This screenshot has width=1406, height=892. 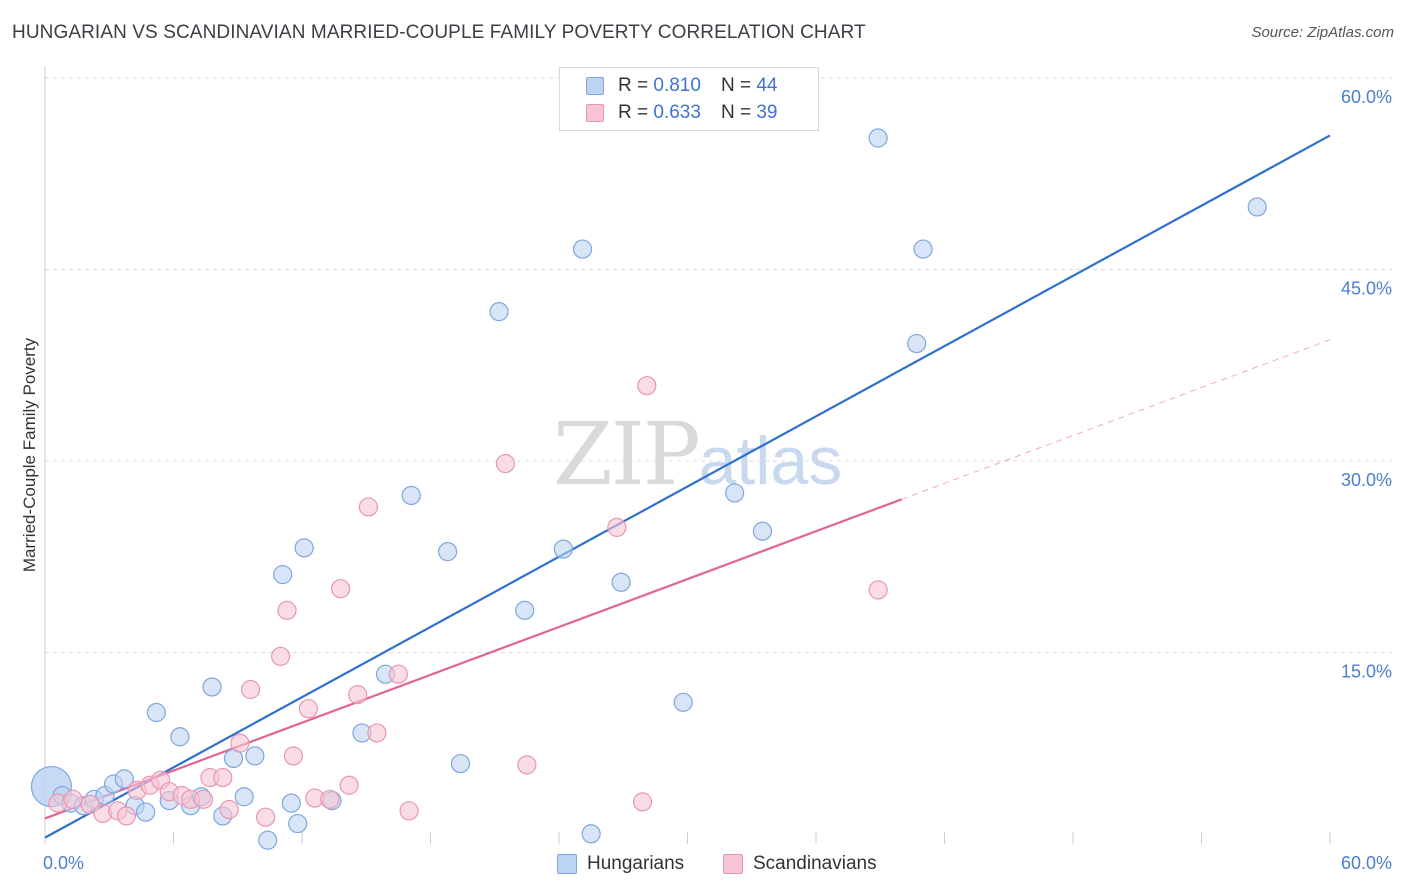 I want to click on legend-row-scandinavians: R = 0.633 N = 39, so click(x=681, y=113).